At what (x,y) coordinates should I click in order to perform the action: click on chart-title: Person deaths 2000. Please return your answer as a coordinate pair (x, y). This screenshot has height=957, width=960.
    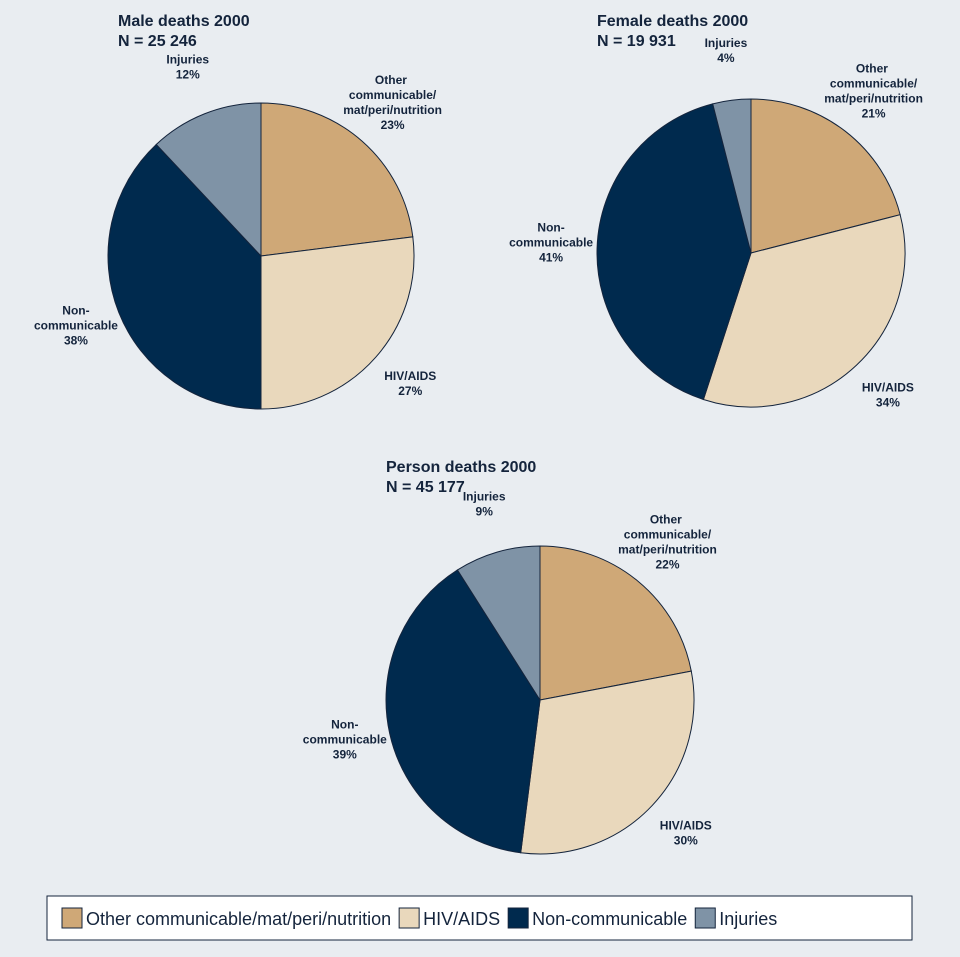
    Looking at the image, I should click on (461, 467).